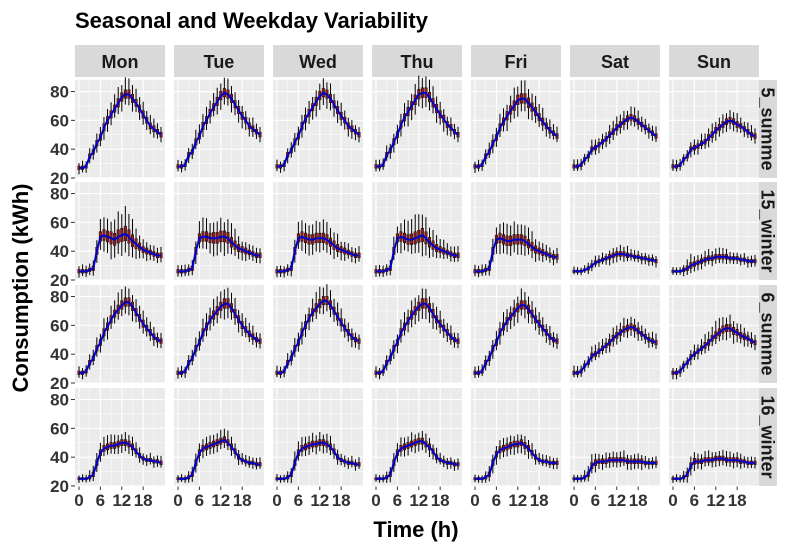 This screenshot has height=557, width=800. I want to click on column-strip-tue: Tue, so click(219, 61).